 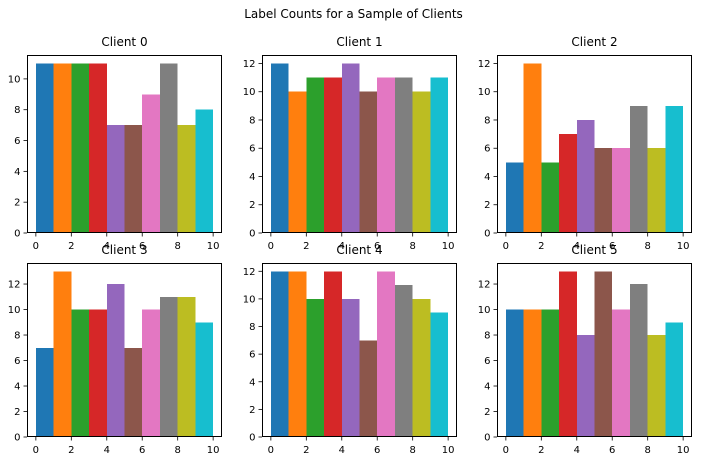 I want to click on subplot-svg: 0 2 4 6 8 10 12 0 2 4 6 8 10 Client 4, so click(x=350, y=349).